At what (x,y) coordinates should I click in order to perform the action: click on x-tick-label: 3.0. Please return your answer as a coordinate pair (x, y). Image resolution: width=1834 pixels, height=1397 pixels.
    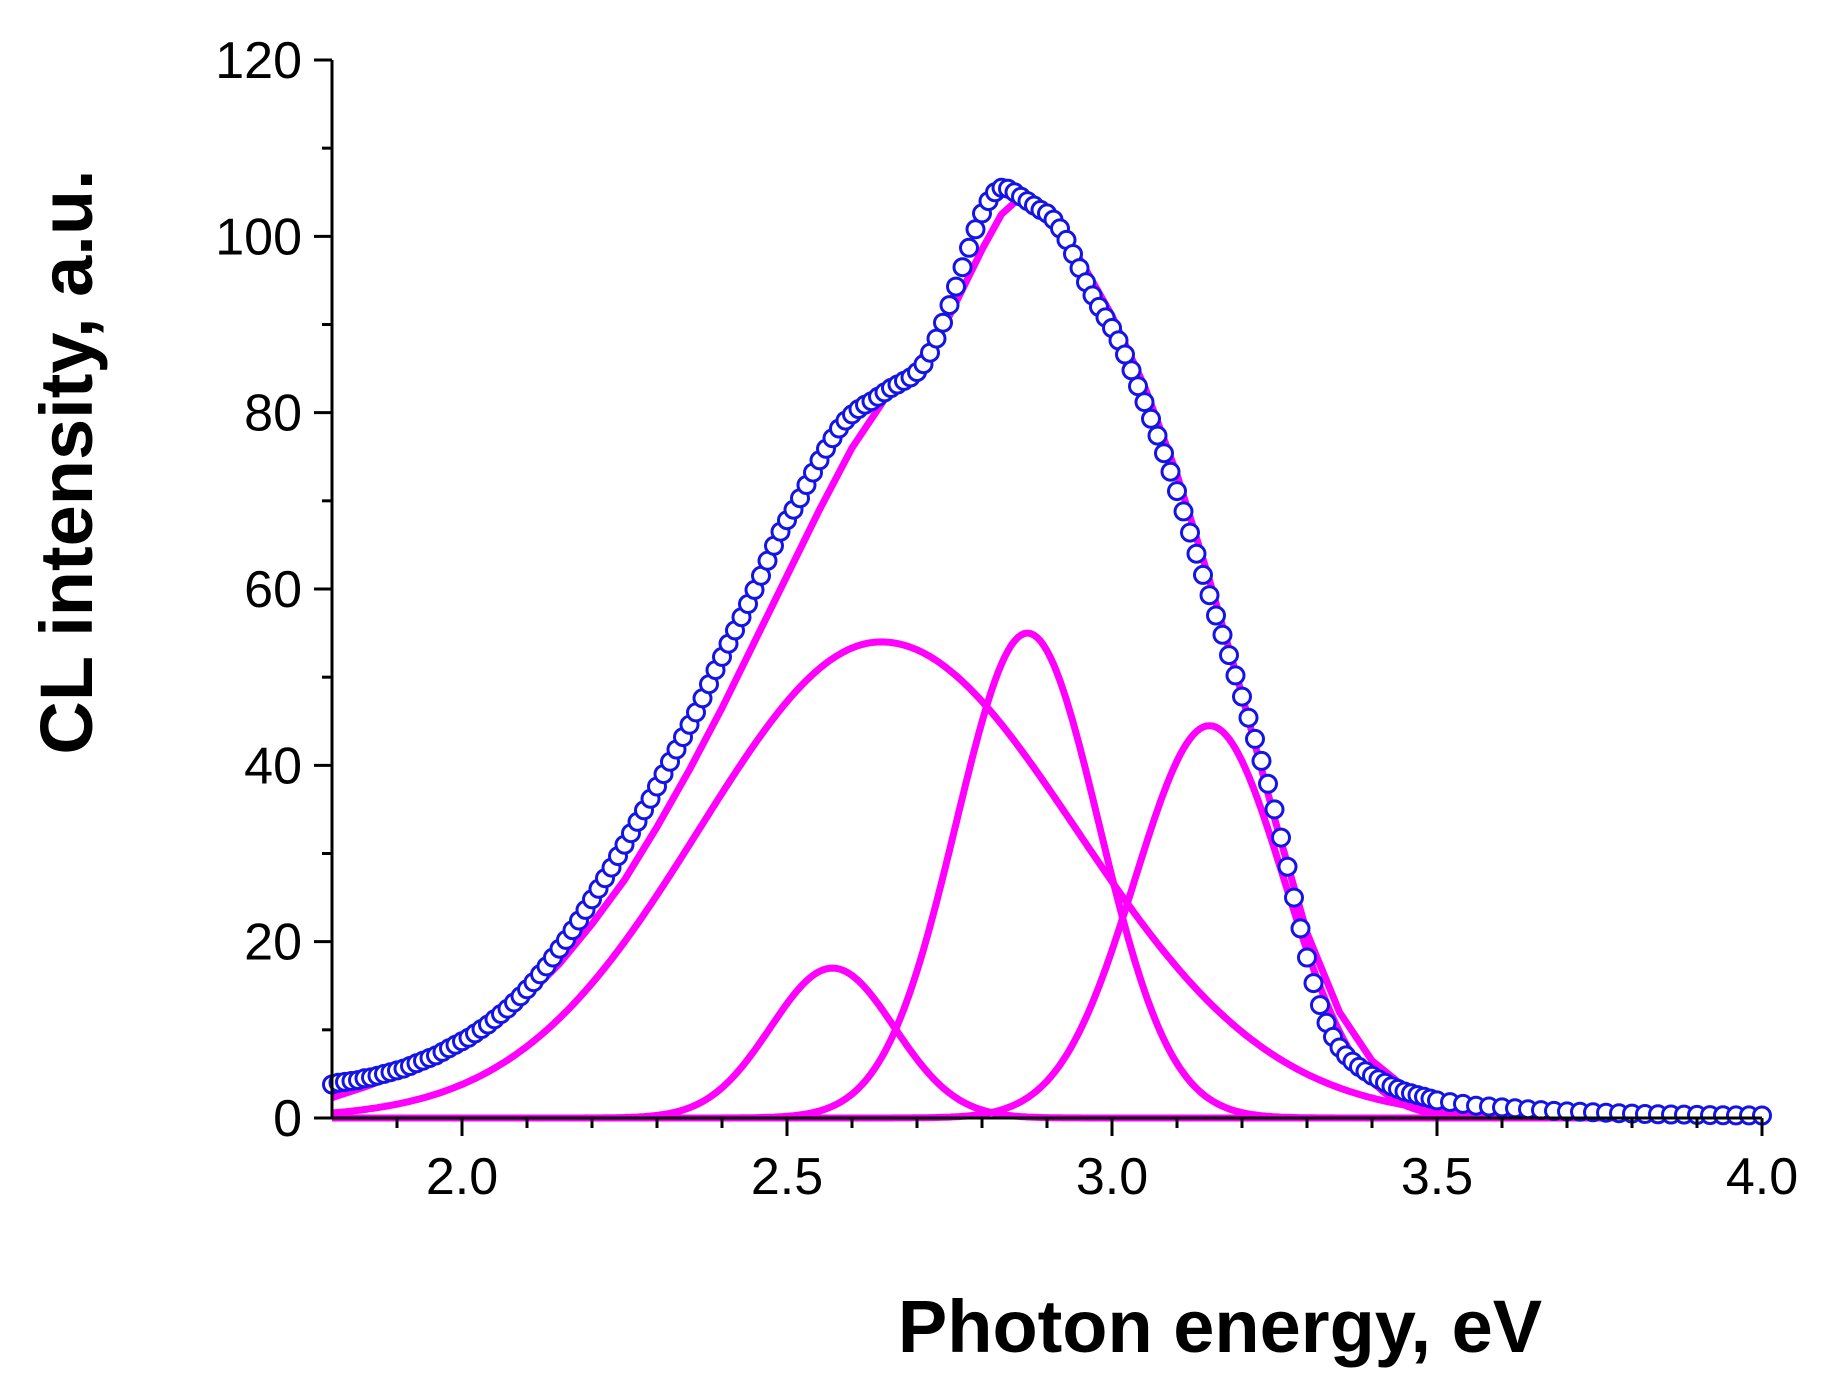
    Looking at the image, I should click on (1112, 1177).